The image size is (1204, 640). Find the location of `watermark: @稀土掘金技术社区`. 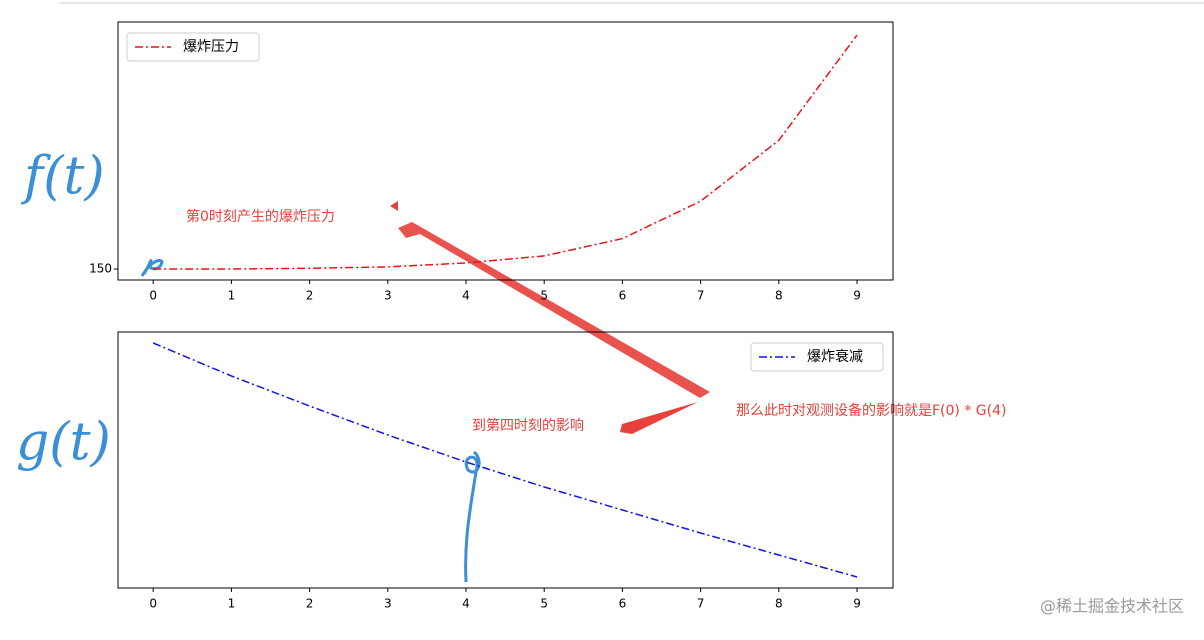

watermark: @稀土掘金技术社区 is located at coordinates (1112, 606).